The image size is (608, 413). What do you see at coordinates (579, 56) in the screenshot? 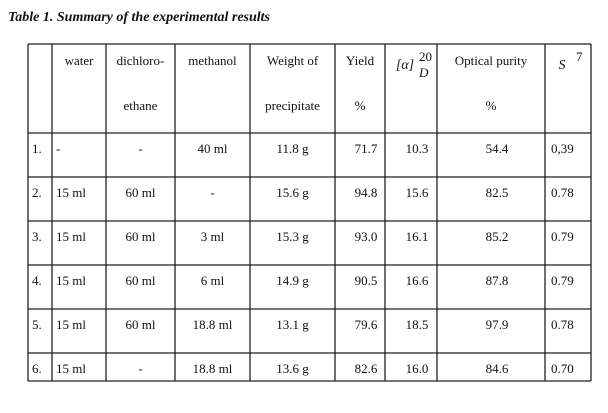
I see `header-superscript: 7` at bounding box center [579, 56].